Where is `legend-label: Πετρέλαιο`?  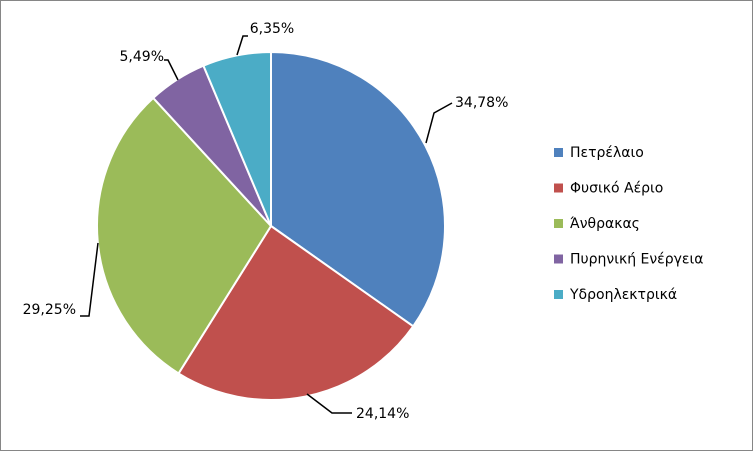
legend-label: Πετρέλαιο is located at coordinates (607, 153).